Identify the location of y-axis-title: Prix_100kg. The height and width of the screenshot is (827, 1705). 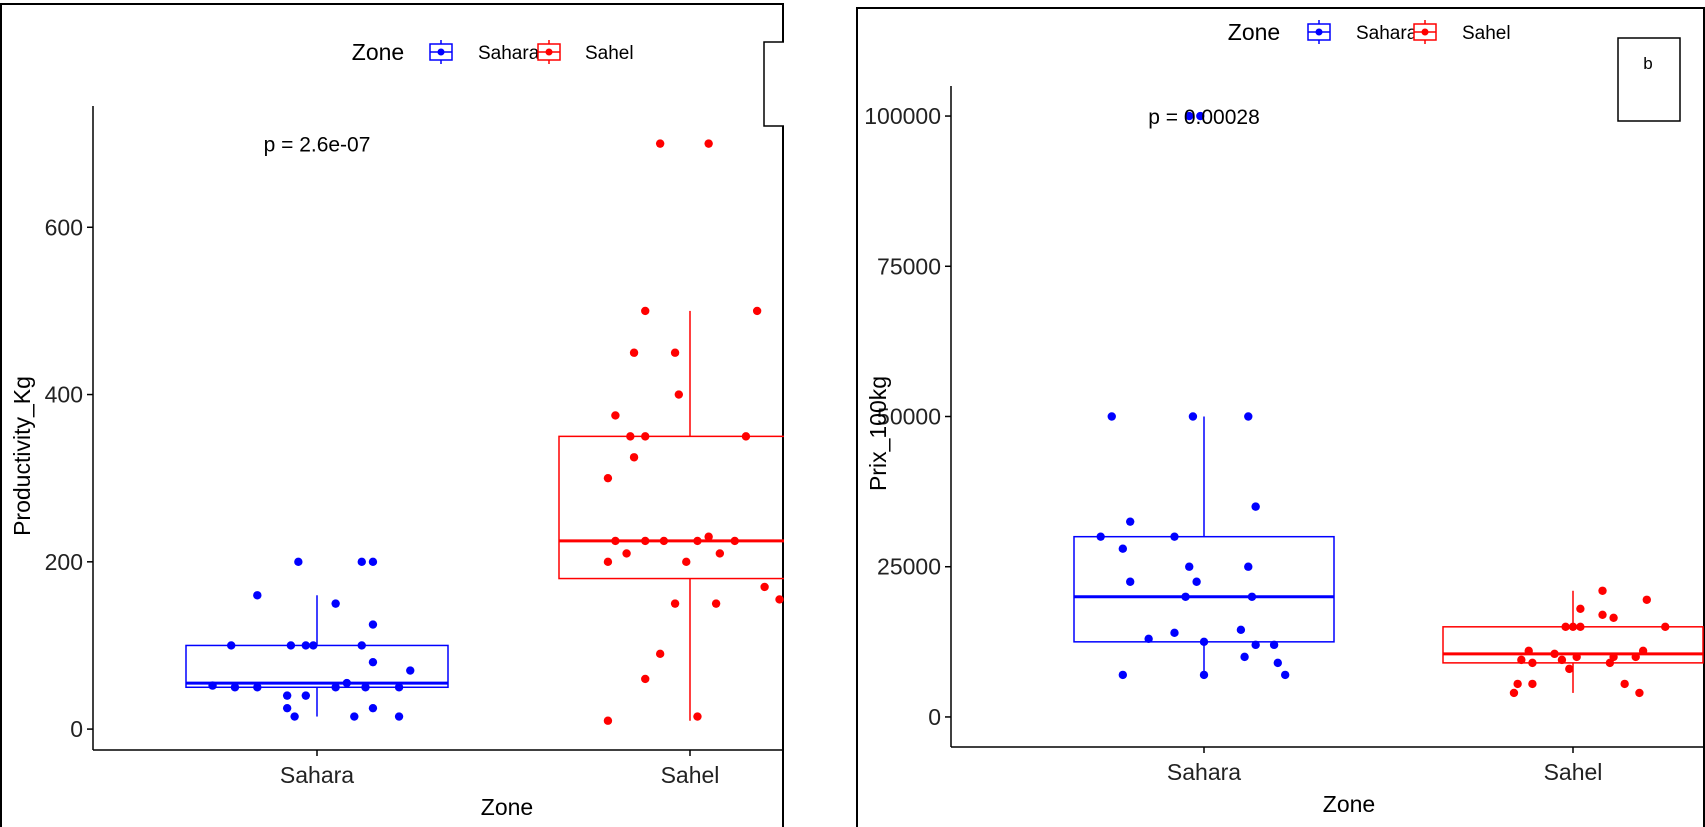
(878, 433).